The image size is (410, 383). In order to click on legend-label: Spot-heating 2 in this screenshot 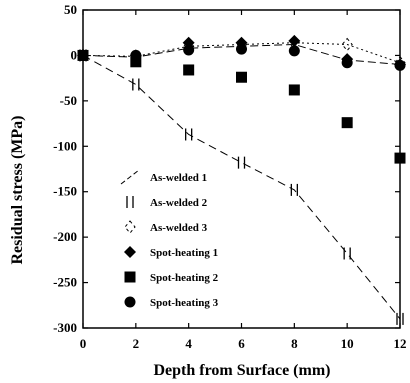, I will do `click(184, 278)`.